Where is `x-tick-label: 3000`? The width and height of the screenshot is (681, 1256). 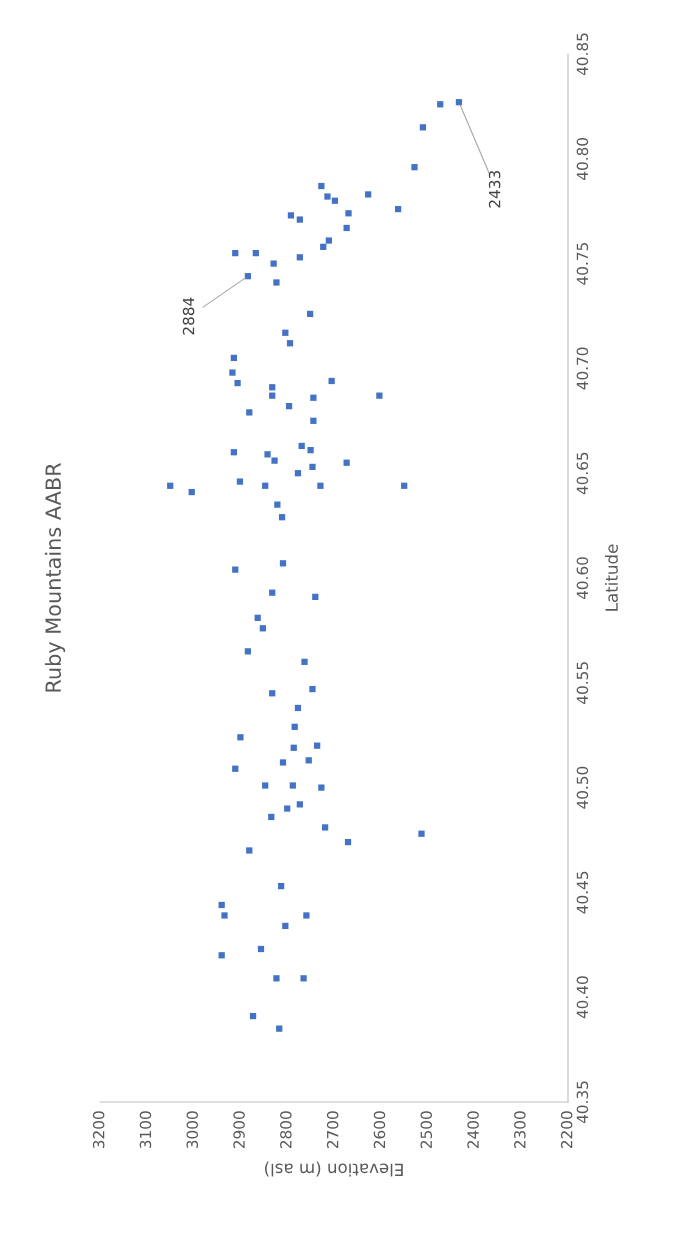 x-tick-label: 3000 is located at coordinates (192, 1130).